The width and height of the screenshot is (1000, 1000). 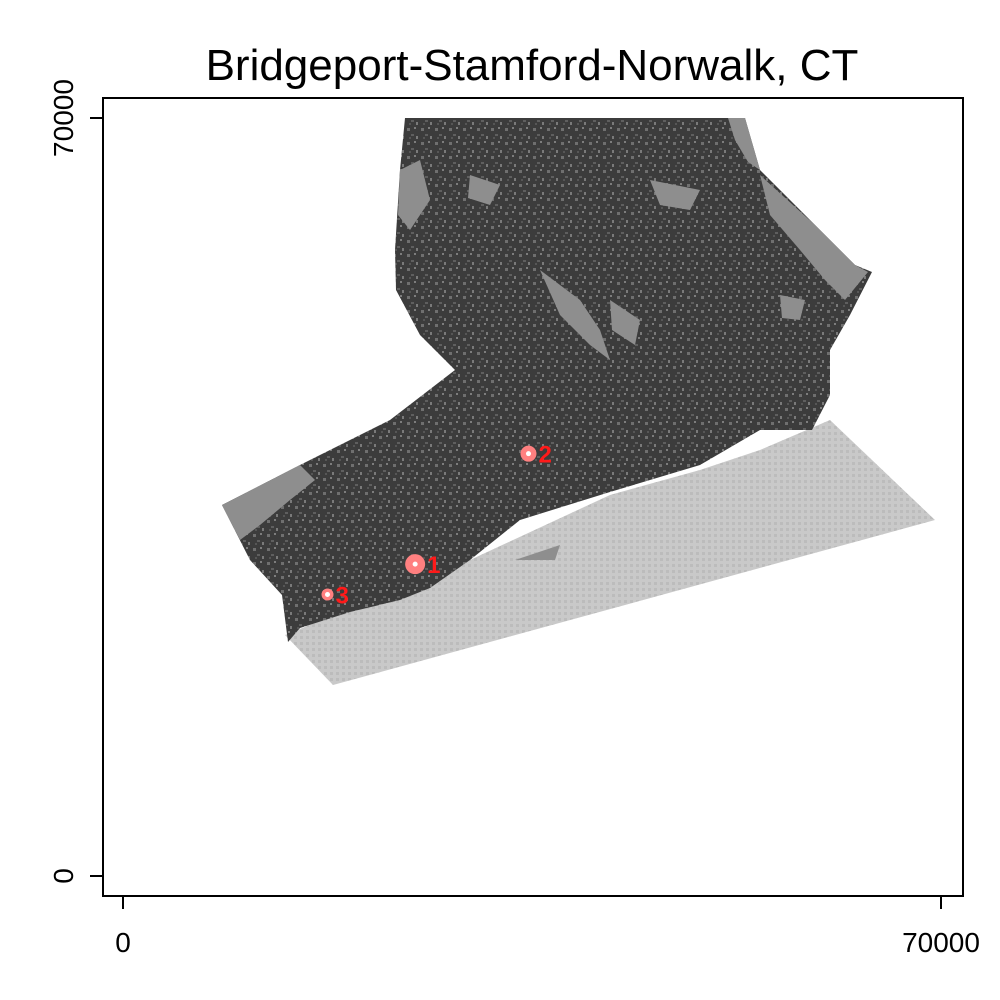 What do you see at coordinates (63, 118) in the screenshot?
I see `y-tick-label-max: 70000` at bounding box center [63, 118].